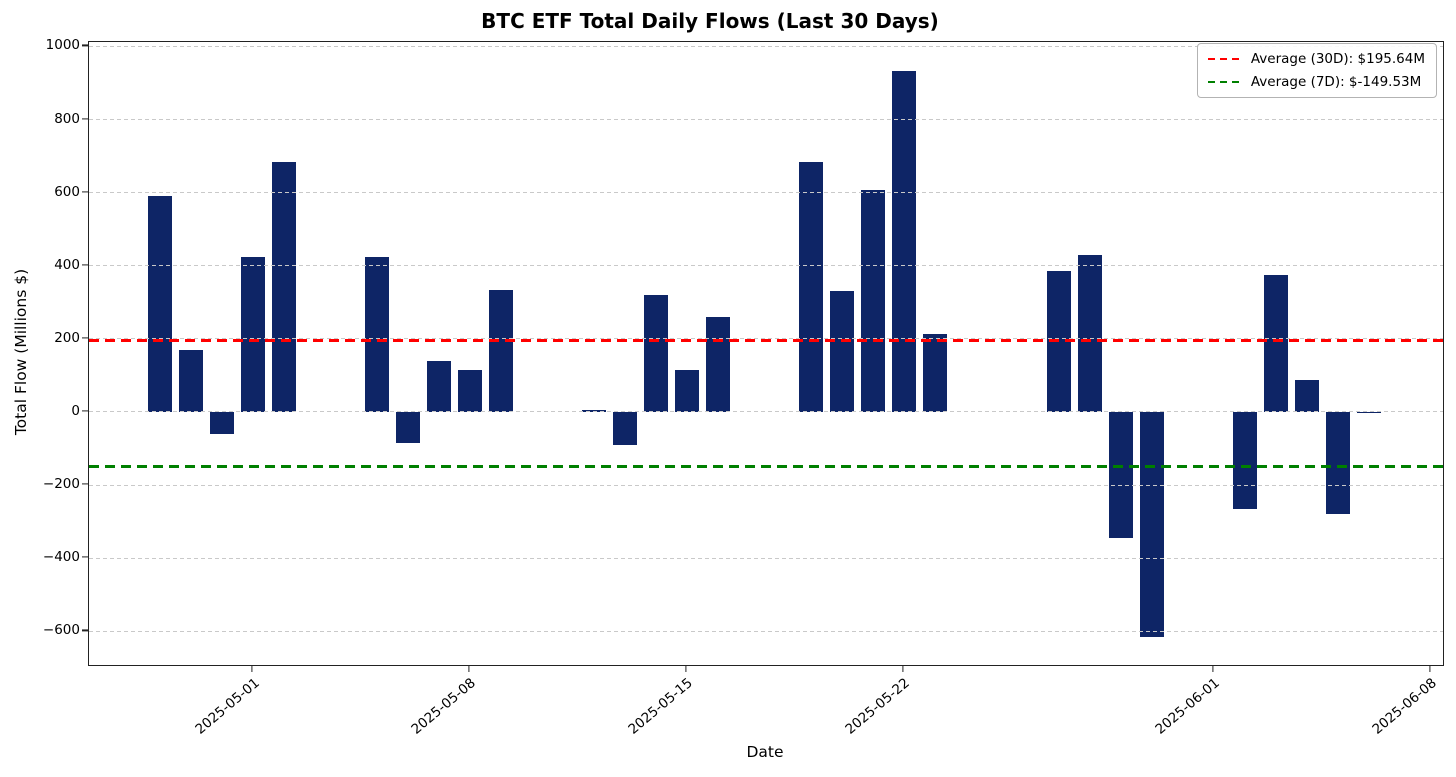 The width and height of the screenshot is (1456, 777). I want to click on y-axis-title: Total Flow (Millions $), so click(21, 352).